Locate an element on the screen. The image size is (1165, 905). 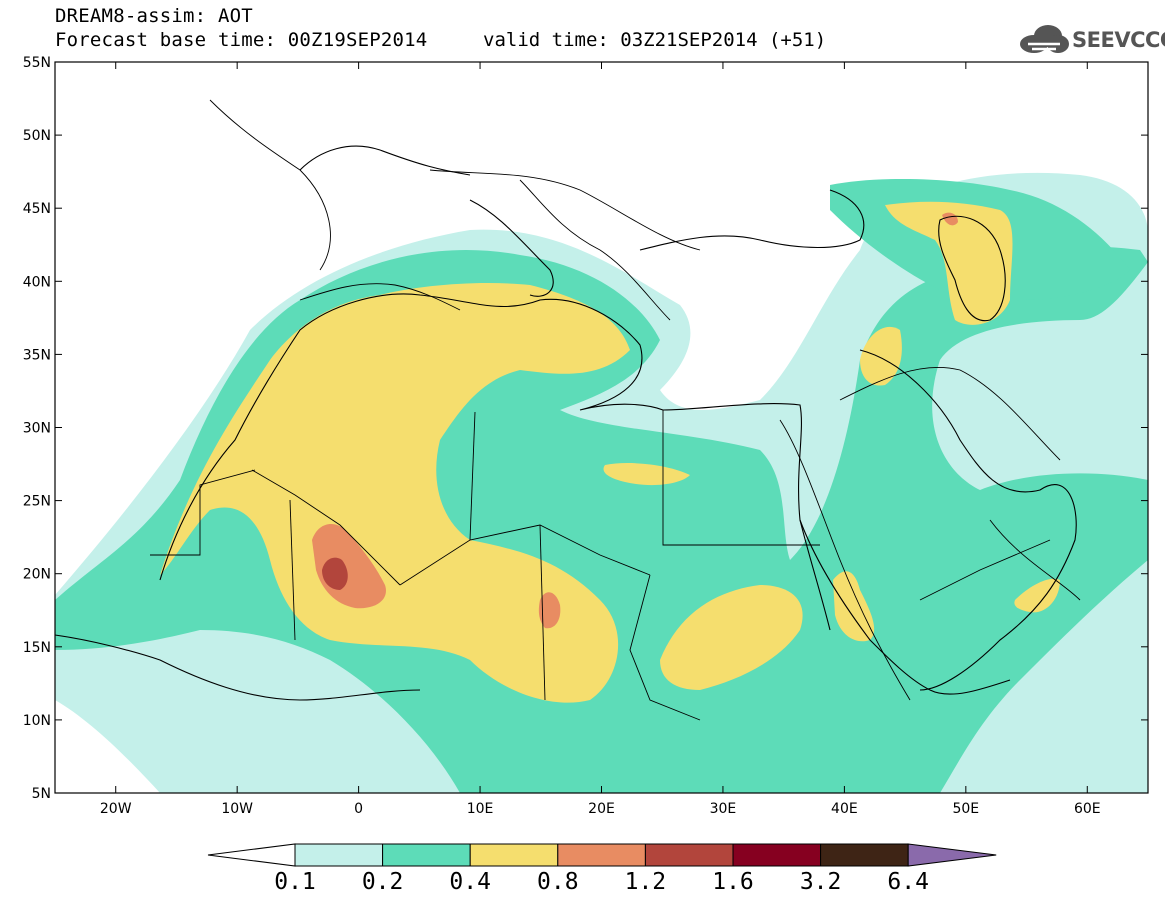
y-tick-label: 30N is located at coordinates (37, 429).